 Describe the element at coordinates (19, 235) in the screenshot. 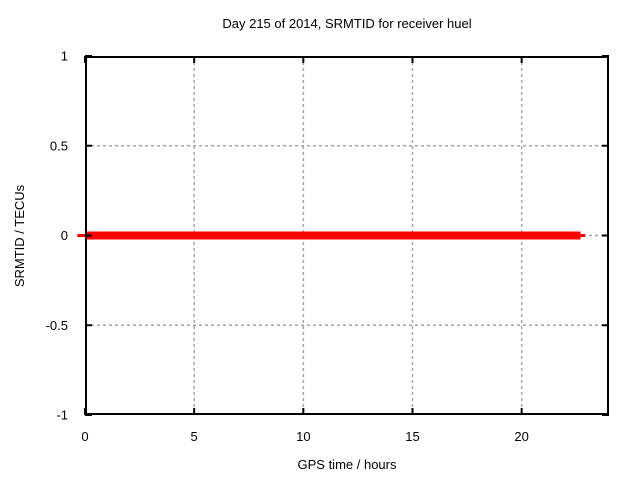

I see `y-axis-label: SRMTID / TECUs` at that location.